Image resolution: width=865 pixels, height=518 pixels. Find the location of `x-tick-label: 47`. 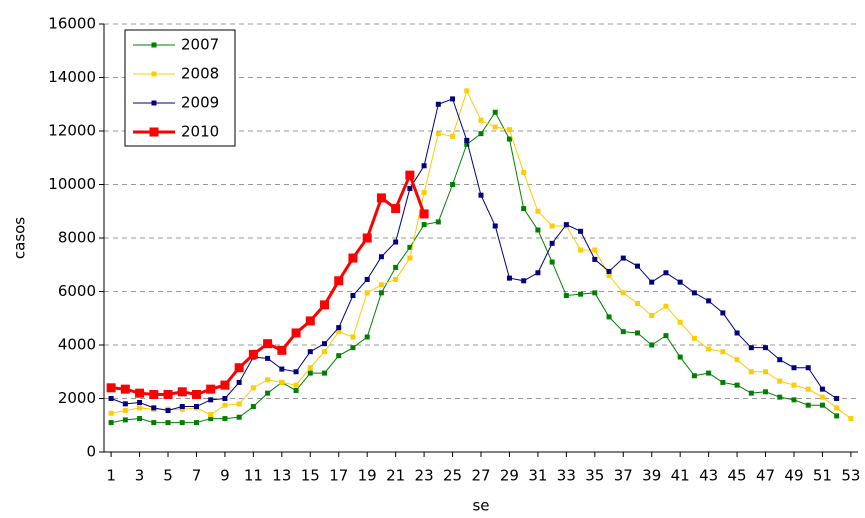

x-tick-label: 47 is located at coordinates (765, 476).